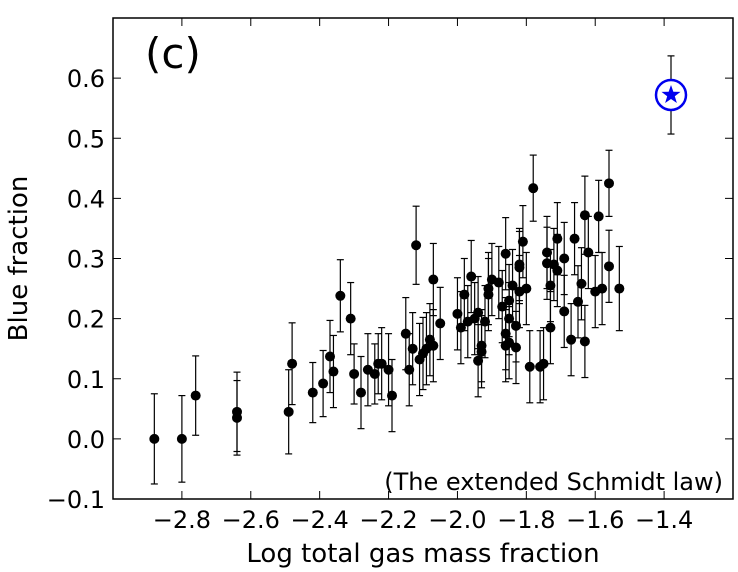 Image resolution: width=738 pixels, height=572 pixels. I want to click on x-tick-label: −1.6, so click(595, 520).